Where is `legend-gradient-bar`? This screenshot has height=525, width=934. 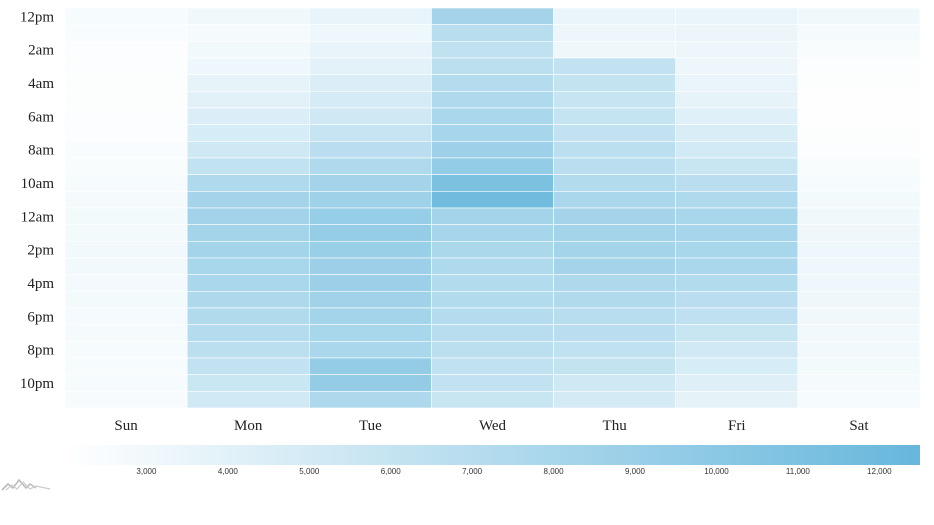 legend-gradient-bar is located at coordinates (492, 455).